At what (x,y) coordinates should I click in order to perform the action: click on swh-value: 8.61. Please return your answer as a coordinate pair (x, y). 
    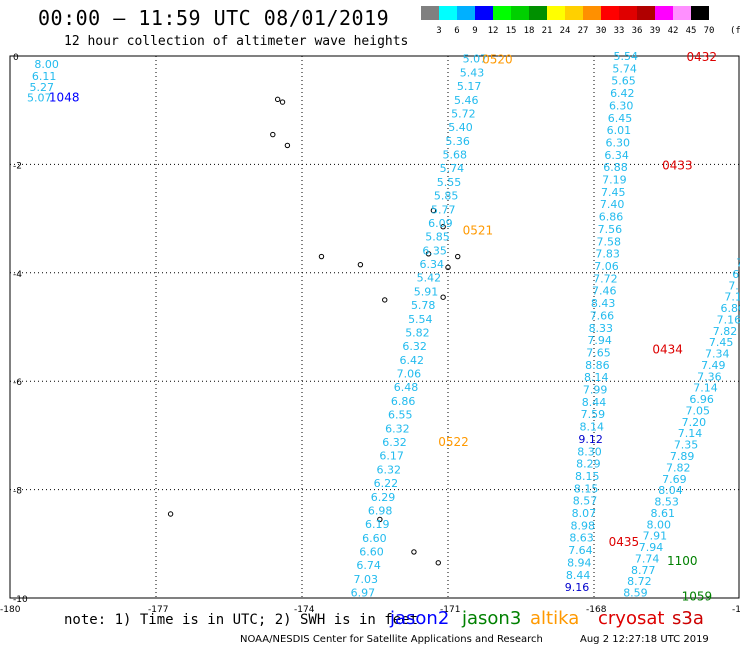
    Looking at the image, I should click on (662, 513).